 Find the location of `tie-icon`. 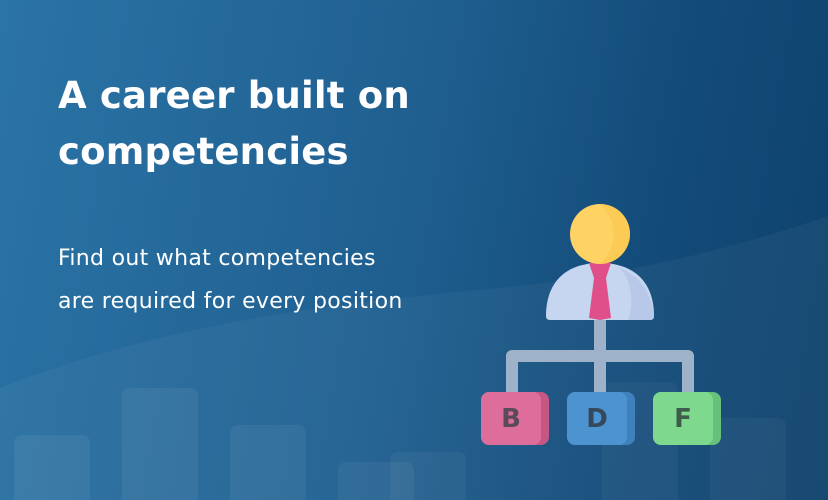

tie-icon is located at coordinates (600, 299).